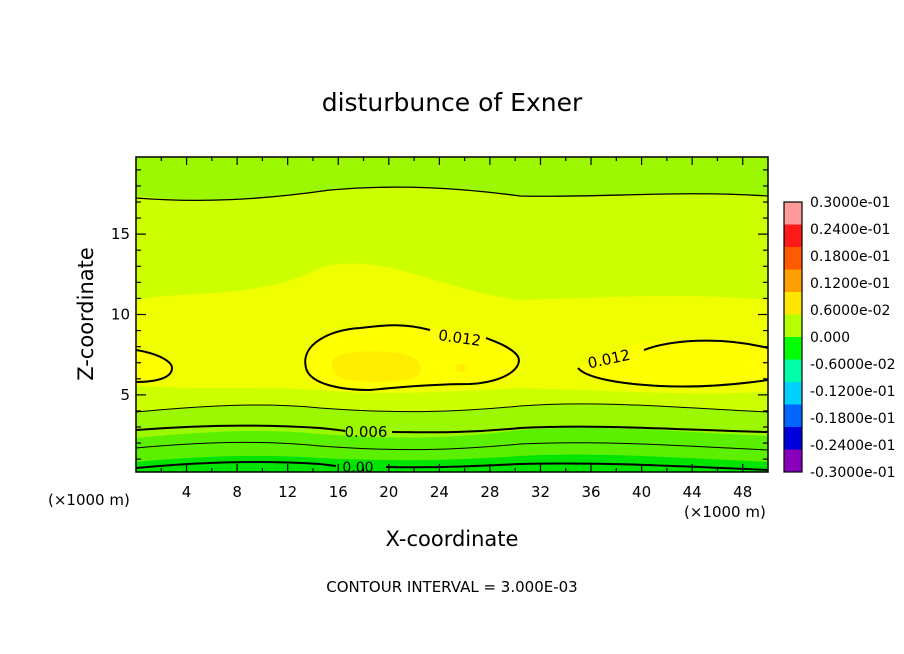 The image size is (904, 654). What do you see at coordinates (376, 366) in the screenshot?
I see `field-region-0015-core` at bounding box center [376, 366].